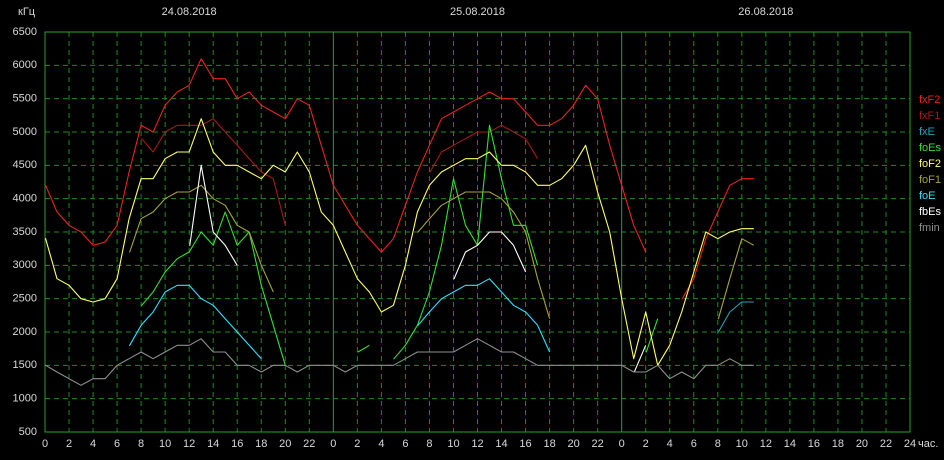 Image resolution: width=944 pixels, height=460 pixels. What do you see at coordinates (25, 299) in the screenshot?
I see `y-tick-label: 2500` at bounding box center [25, 299].